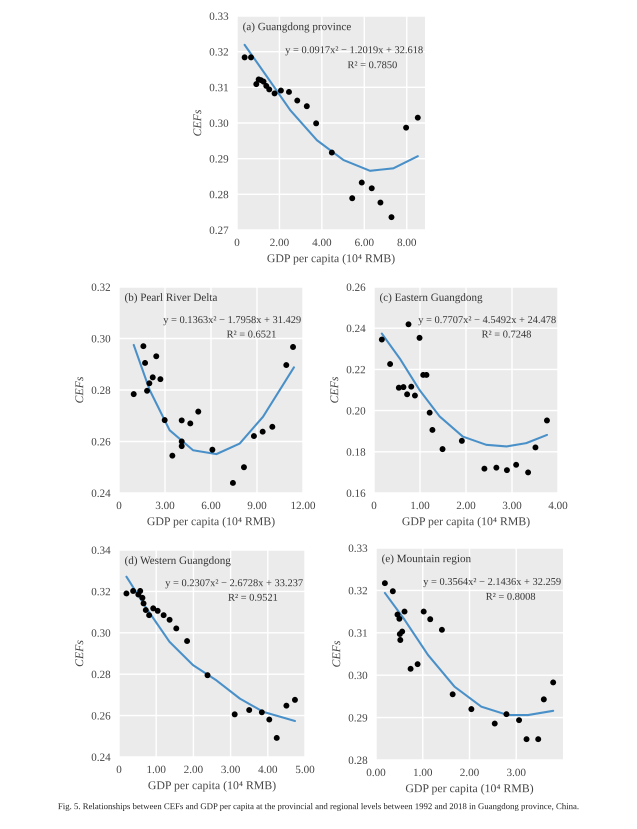 Image resolution: width=637 pixels, height=829 pixels. I want to click on x-tick-label: 1.00, so click(420, 506).